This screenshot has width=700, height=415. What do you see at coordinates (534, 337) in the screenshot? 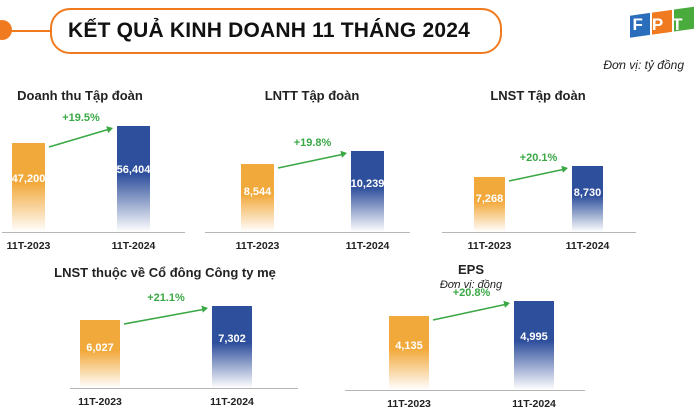
I see `data-label: 4,995` at bounding box center [534, 337].